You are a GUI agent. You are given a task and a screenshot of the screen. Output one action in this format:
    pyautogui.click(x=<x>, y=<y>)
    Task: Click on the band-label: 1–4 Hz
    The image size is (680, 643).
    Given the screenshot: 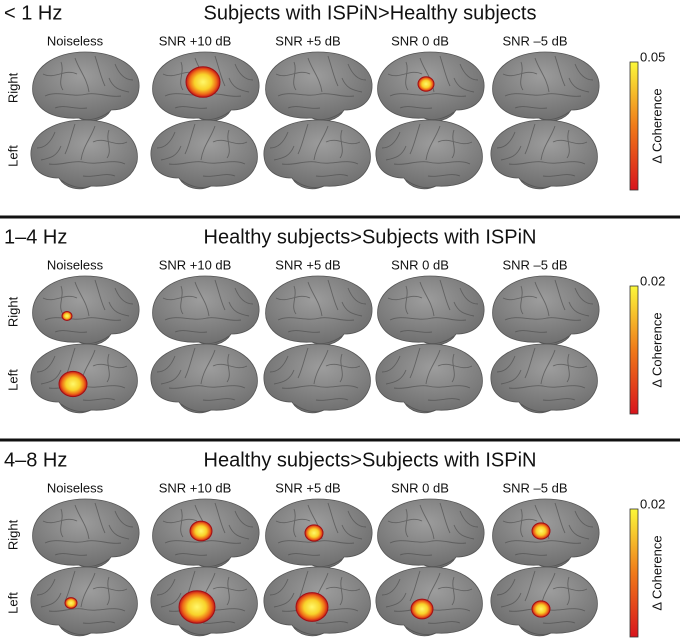 What is the action you would take?
    pyautogui.click(x=35, y=237)
    